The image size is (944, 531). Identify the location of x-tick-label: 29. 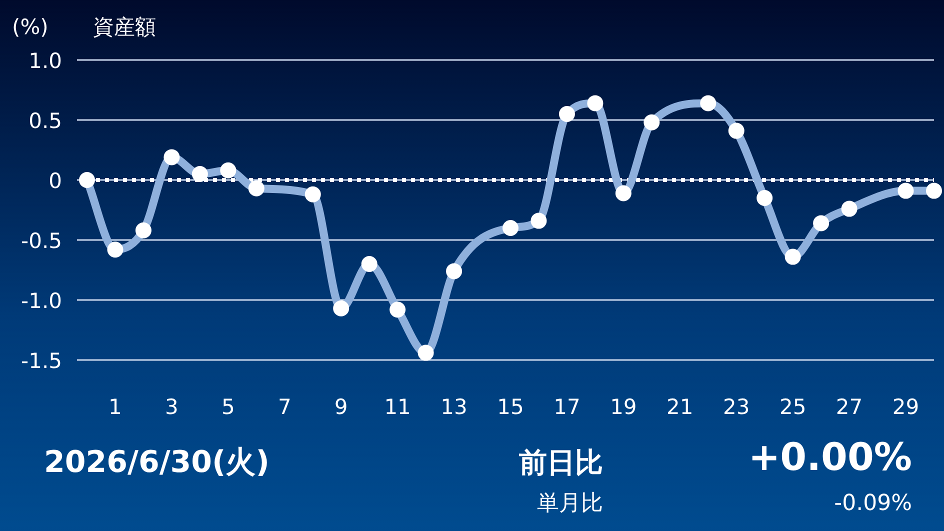
(906, 407).